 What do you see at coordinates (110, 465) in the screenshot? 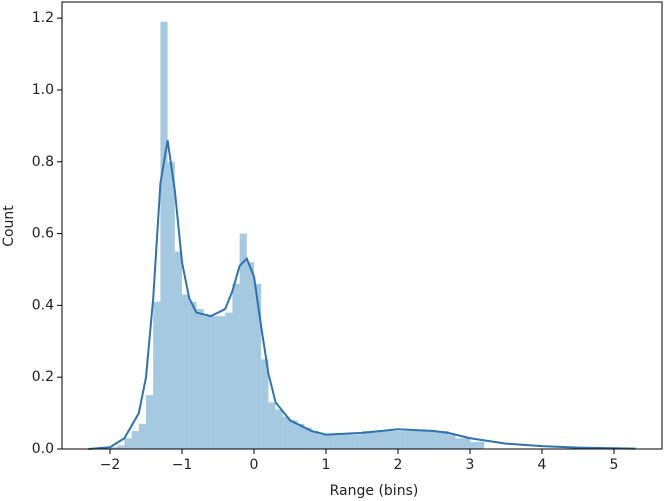
I see `x-tick-label: −2` at bounding box center [110, 465].